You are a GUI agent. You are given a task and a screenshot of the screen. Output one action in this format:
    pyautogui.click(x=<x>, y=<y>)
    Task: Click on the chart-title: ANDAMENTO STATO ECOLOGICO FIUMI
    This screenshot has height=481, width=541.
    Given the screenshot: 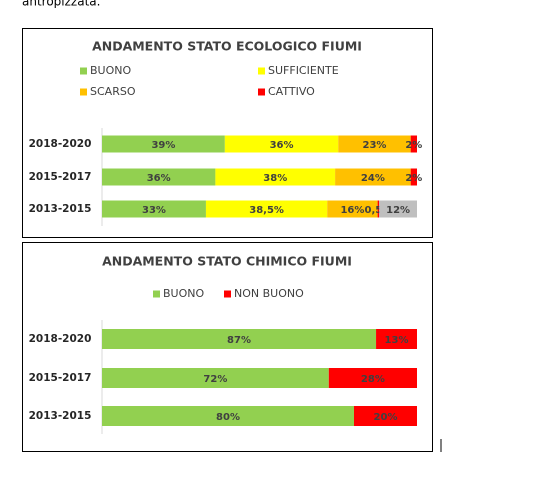 What is the action you would take?
    pyautogui.click(x=227, y=46)
    